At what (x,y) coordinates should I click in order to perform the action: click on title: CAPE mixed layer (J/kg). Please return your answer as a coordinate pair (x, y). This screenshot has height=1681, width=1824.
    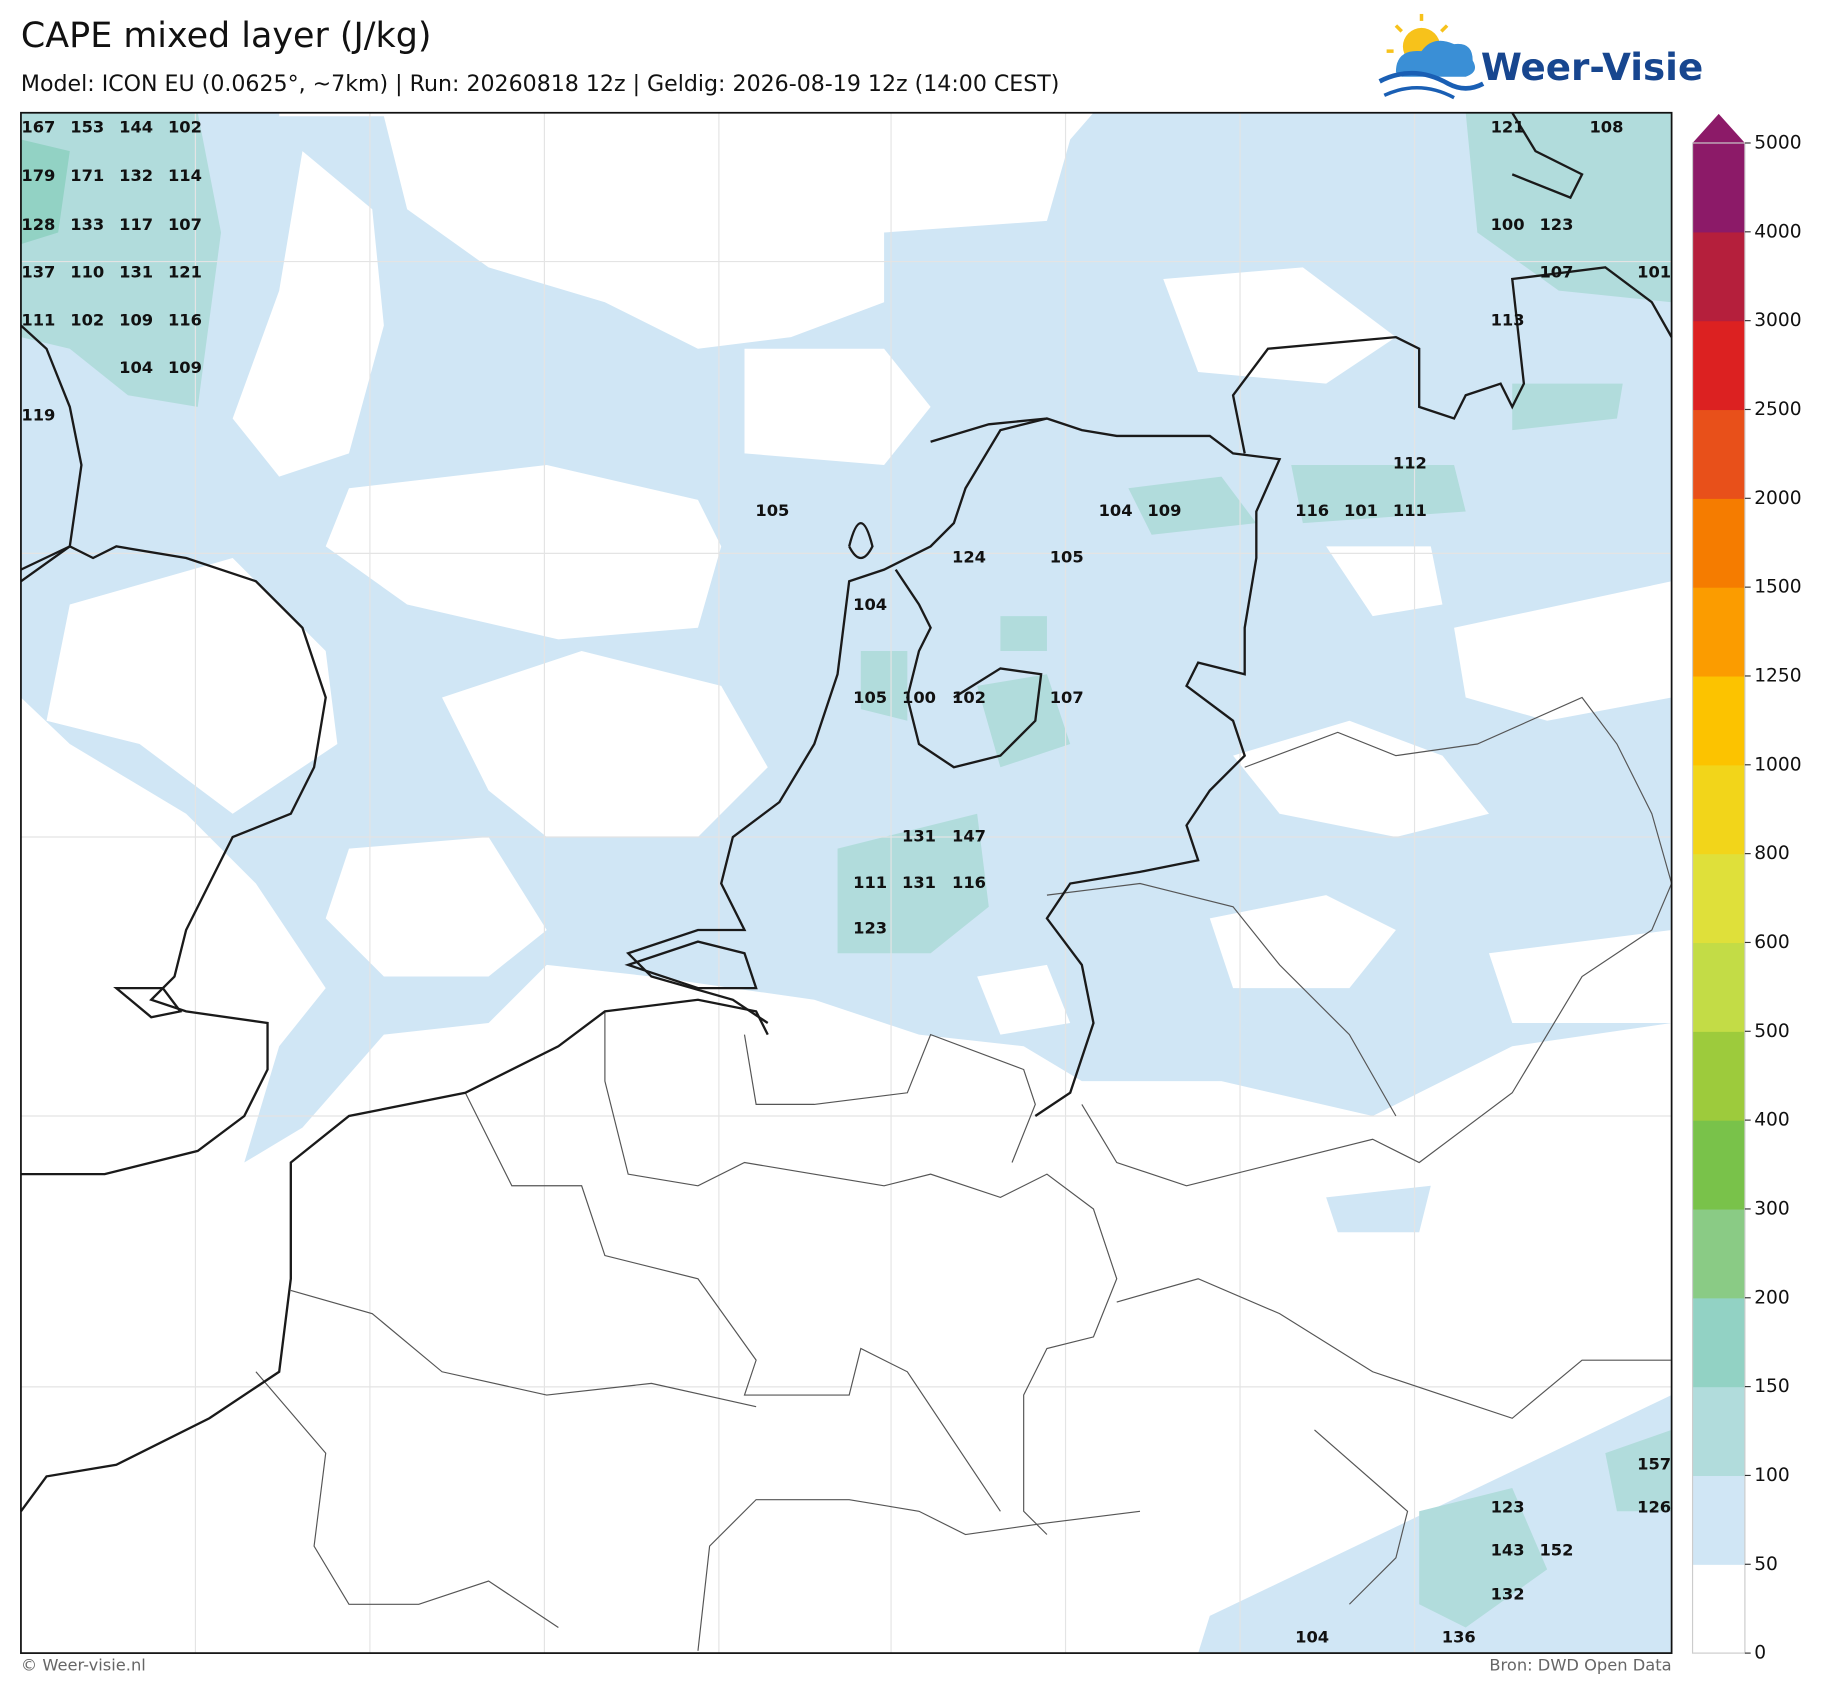
    Looking at the image, I should click on (226, 36).